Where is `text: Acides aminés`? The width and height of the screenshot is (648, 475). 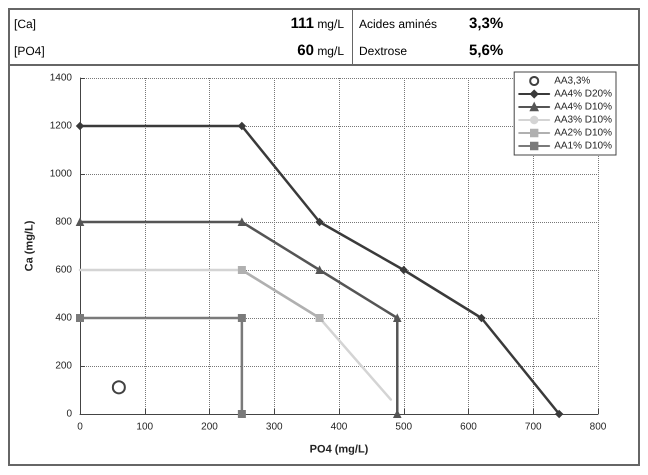 text: Acides aminés is located at coordinates (410, 23).